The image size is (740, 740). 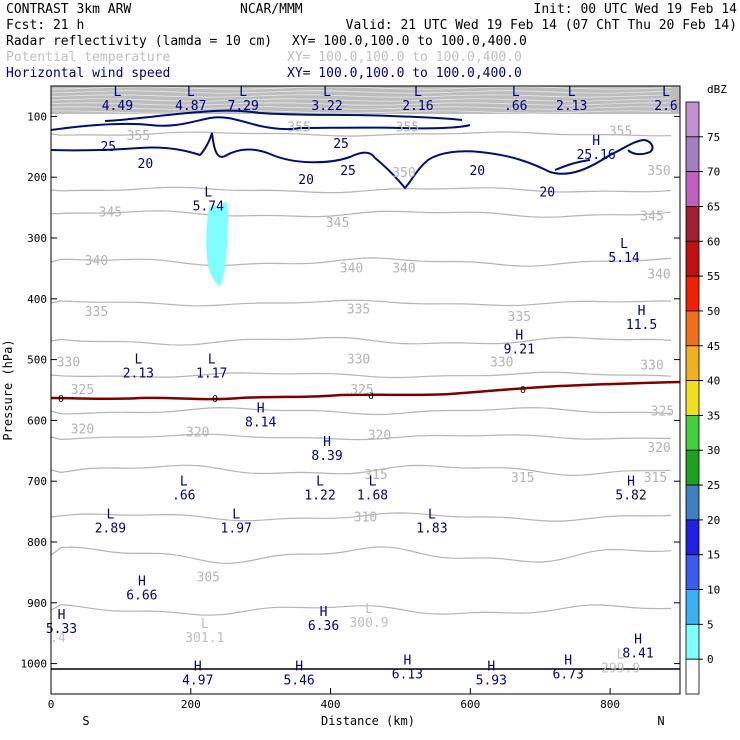 What do you see at coordinates (713, 172) in the screenshot?
I see `colorbar-label: 70` at bounding box center [713, 172].